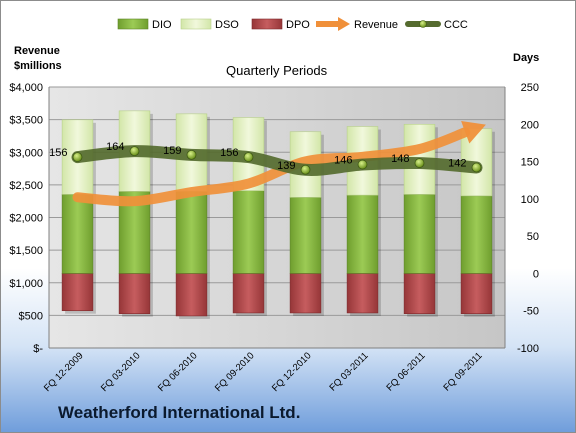 This screenshot has width=576, height=433. I want to click on legend-label-dpo: DPO, so click(298, 25).